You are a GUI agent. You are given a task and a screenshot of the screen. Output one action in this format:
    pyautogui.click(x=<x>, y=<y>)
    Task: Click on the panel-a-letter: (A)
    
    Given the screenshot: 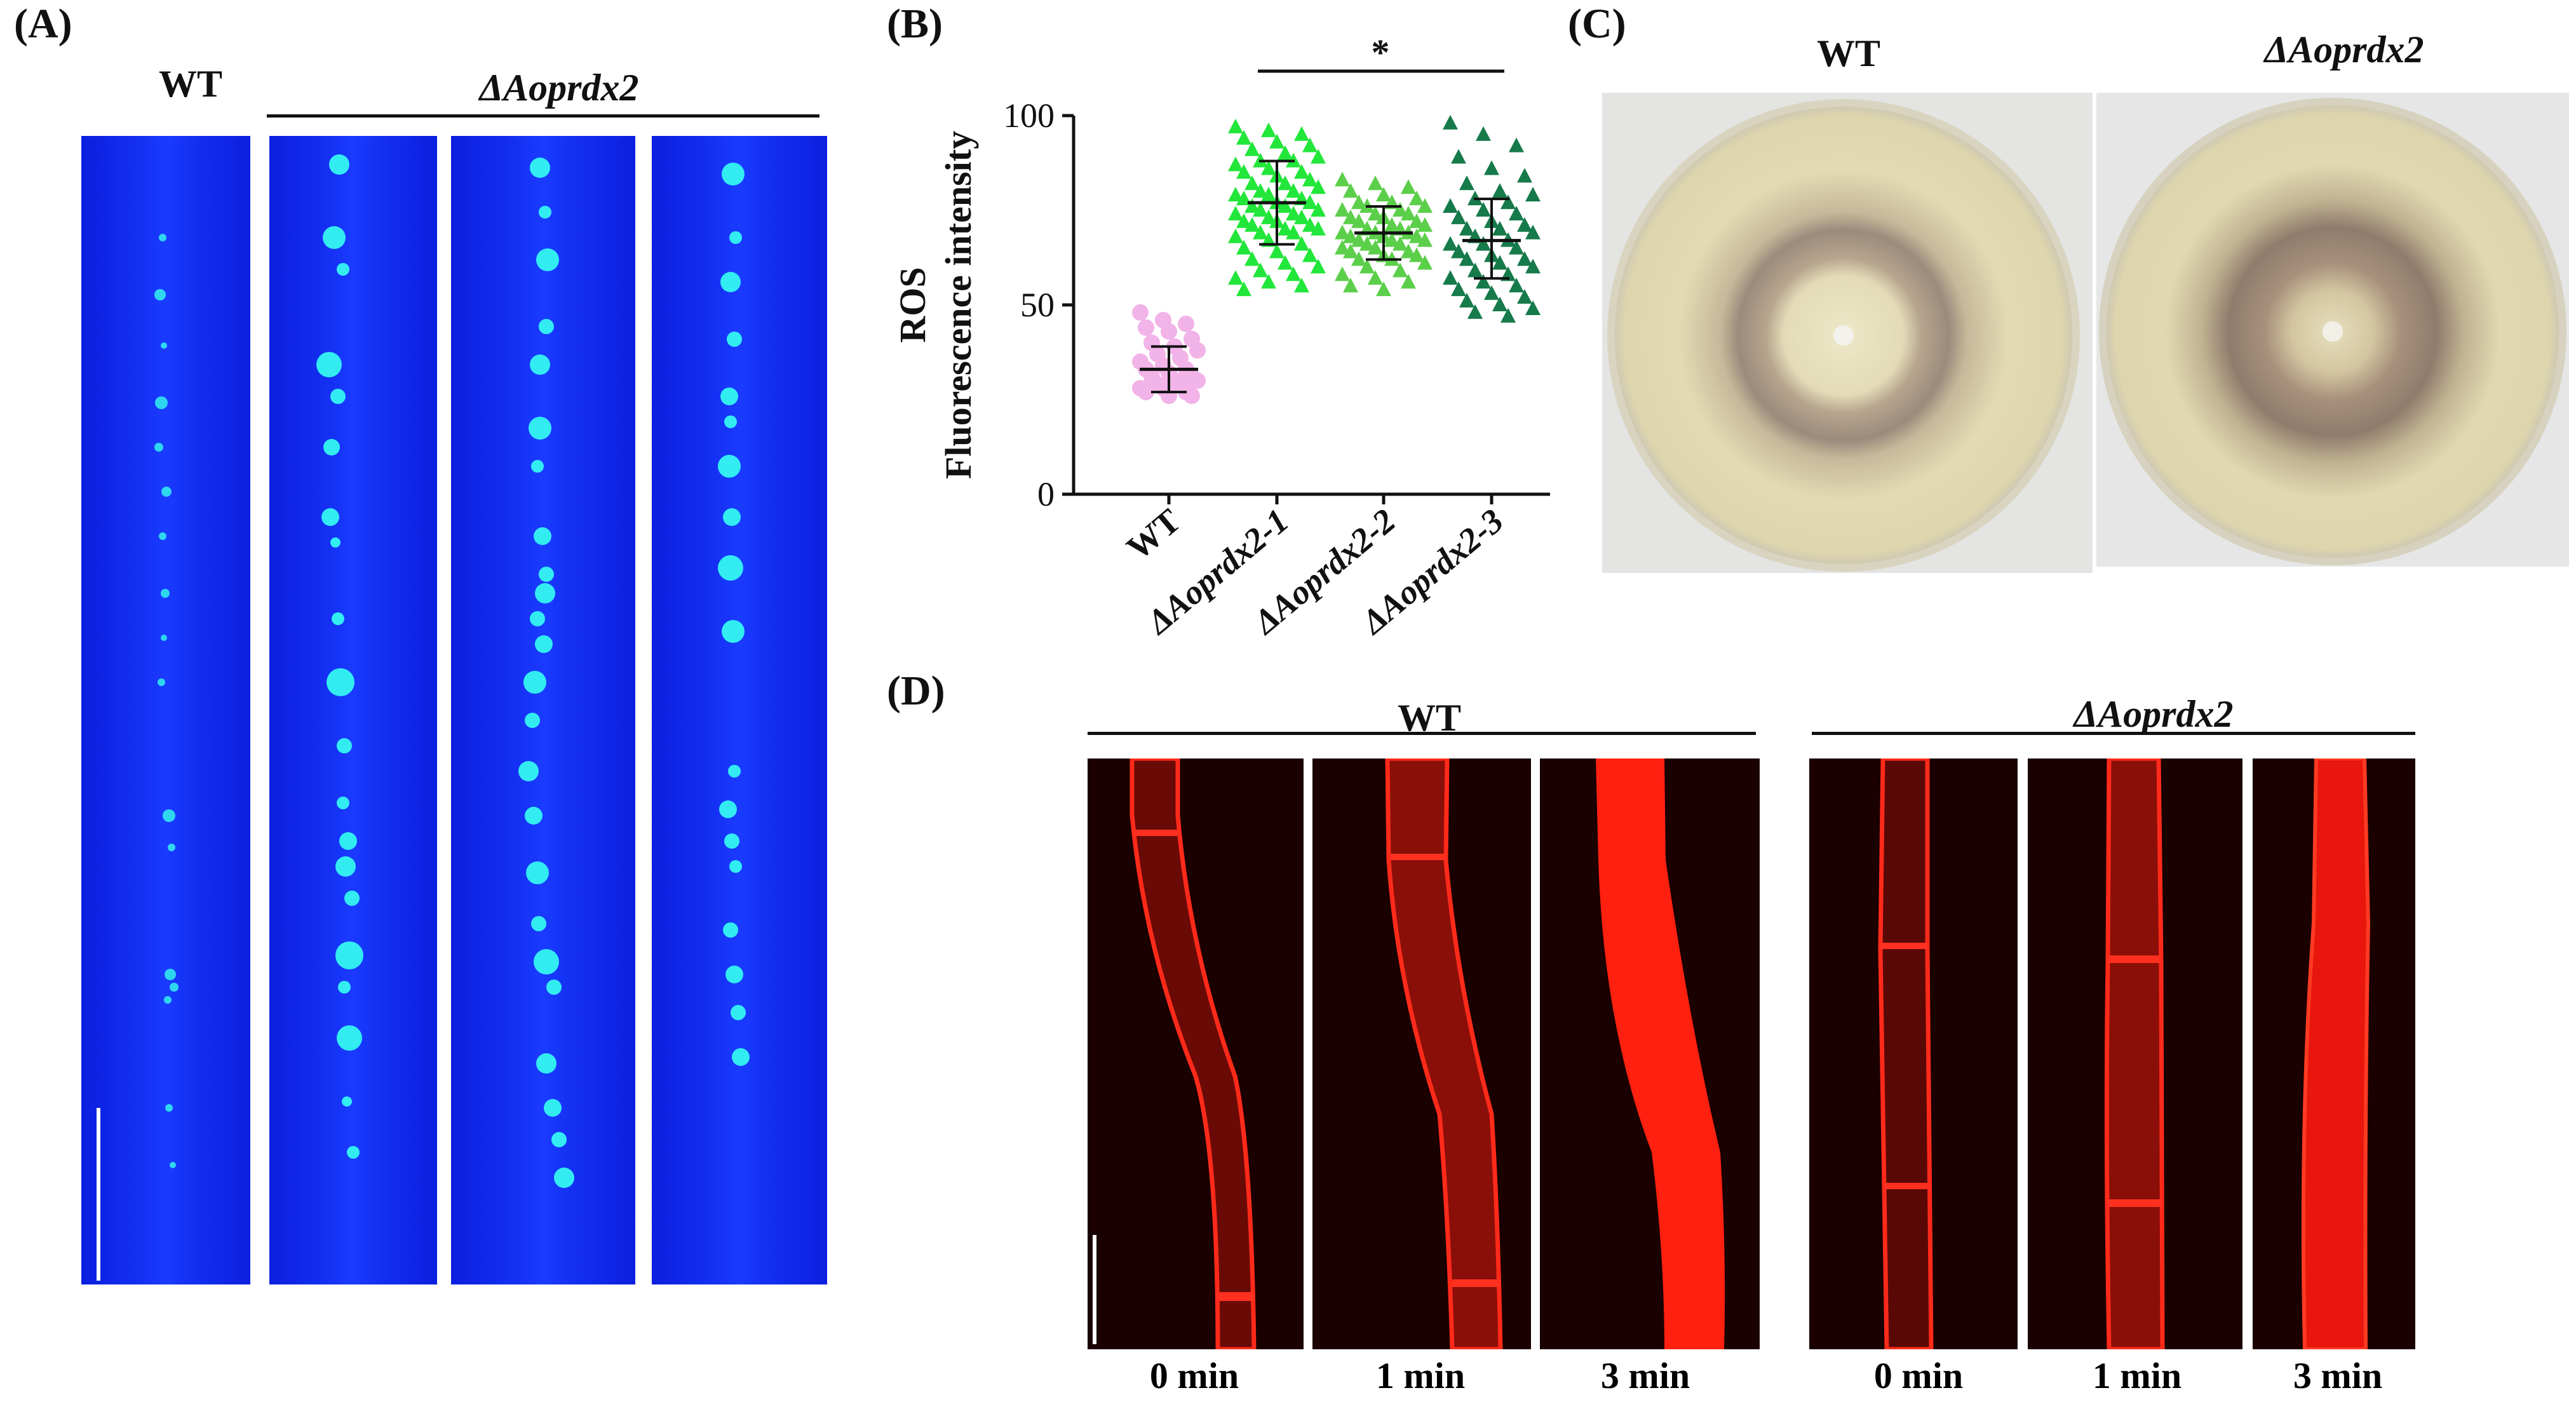 What is the action you would take?
    pyautogui.click(x=43, y=24)
    